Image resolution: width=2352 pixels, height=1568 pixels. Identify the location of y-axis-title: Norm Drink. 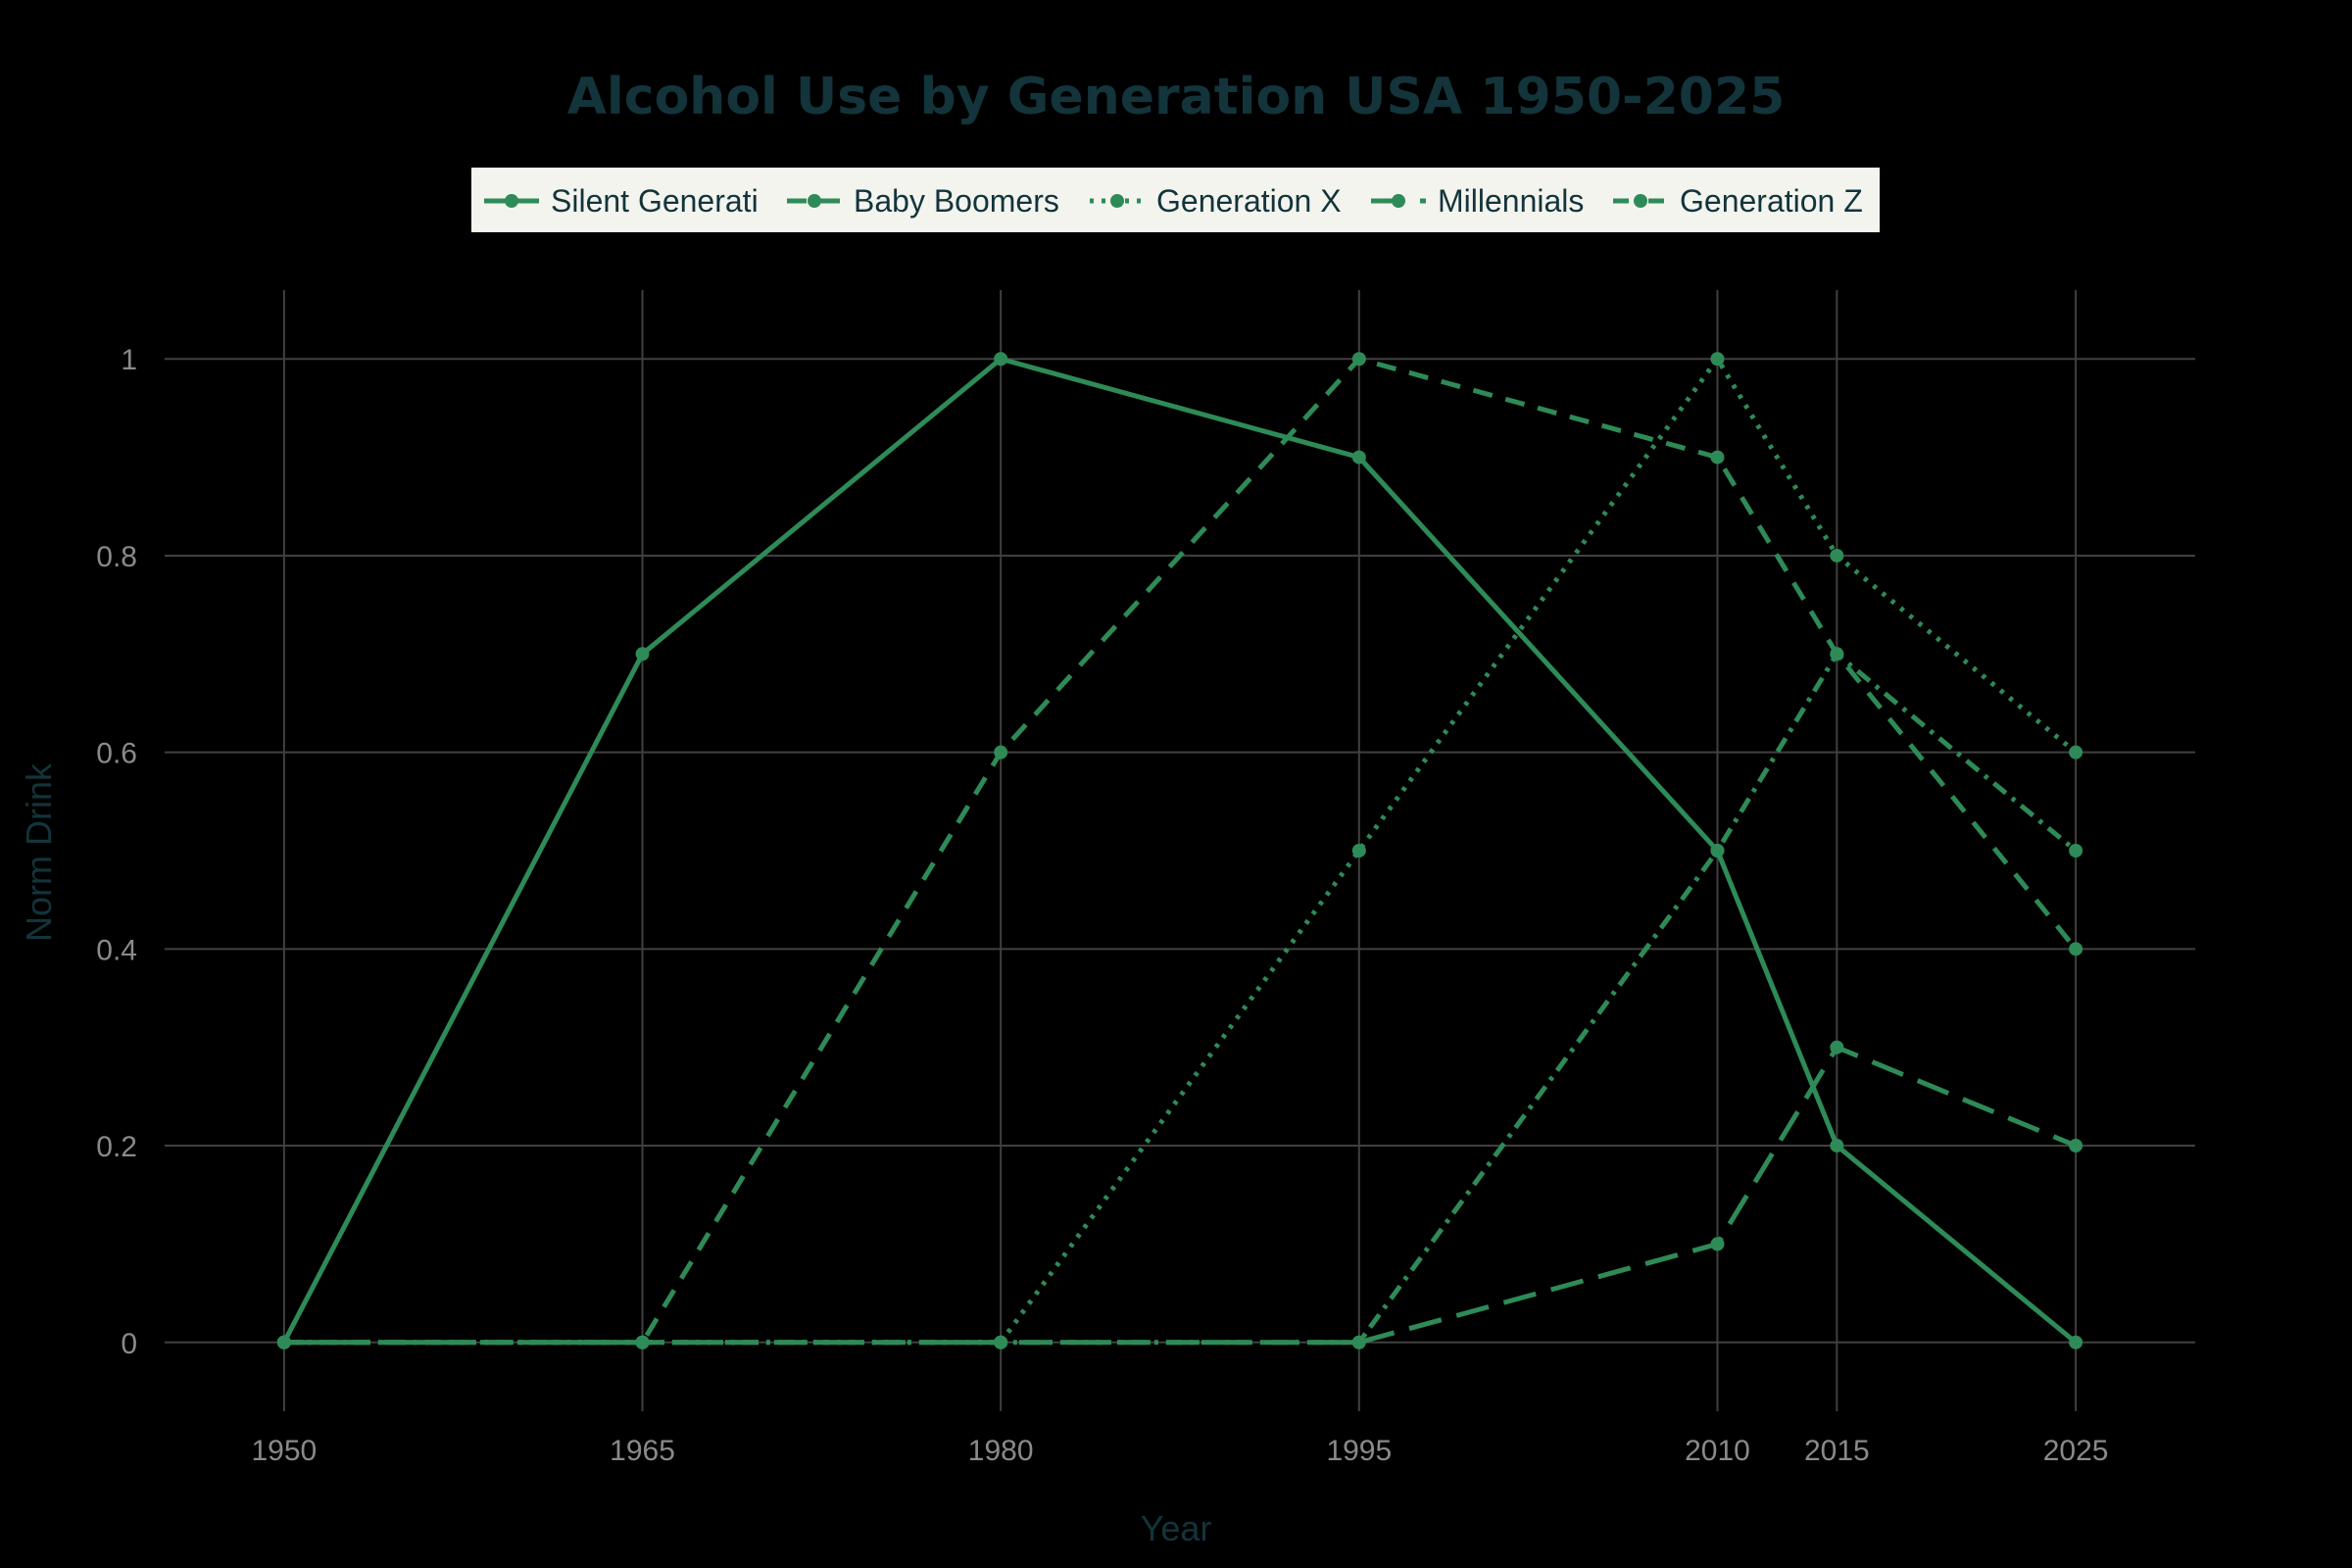
(39, 852).